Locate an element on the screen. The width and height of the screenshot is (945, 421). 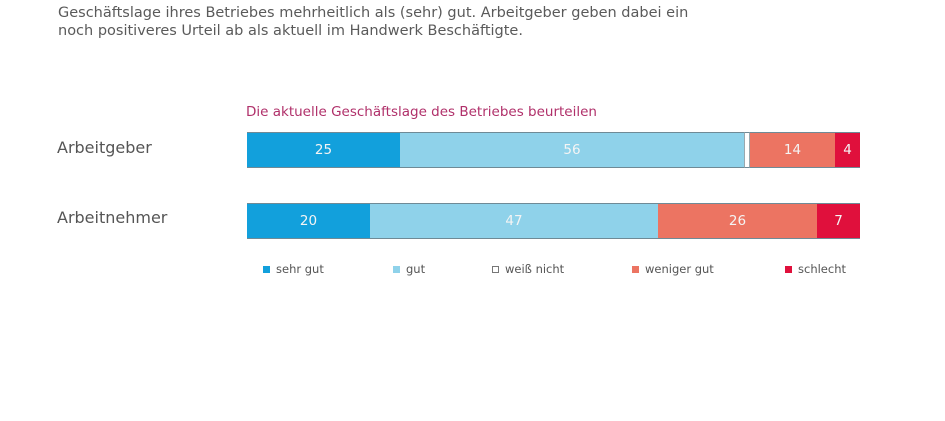
bar-segment-sehr-gut: 20 is located at coordinates (308, 221).